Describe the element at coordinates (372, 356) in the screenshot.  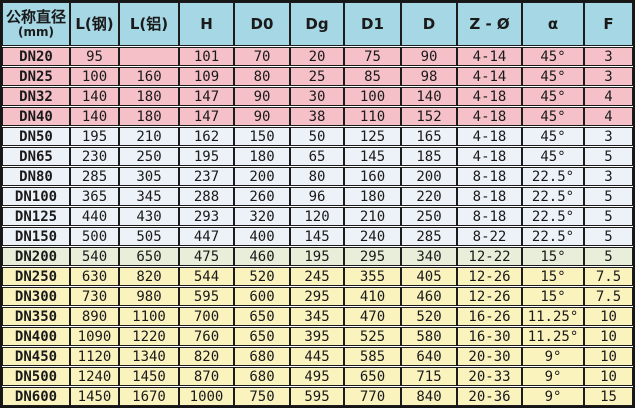
I see `data-cell: 585` at that location.